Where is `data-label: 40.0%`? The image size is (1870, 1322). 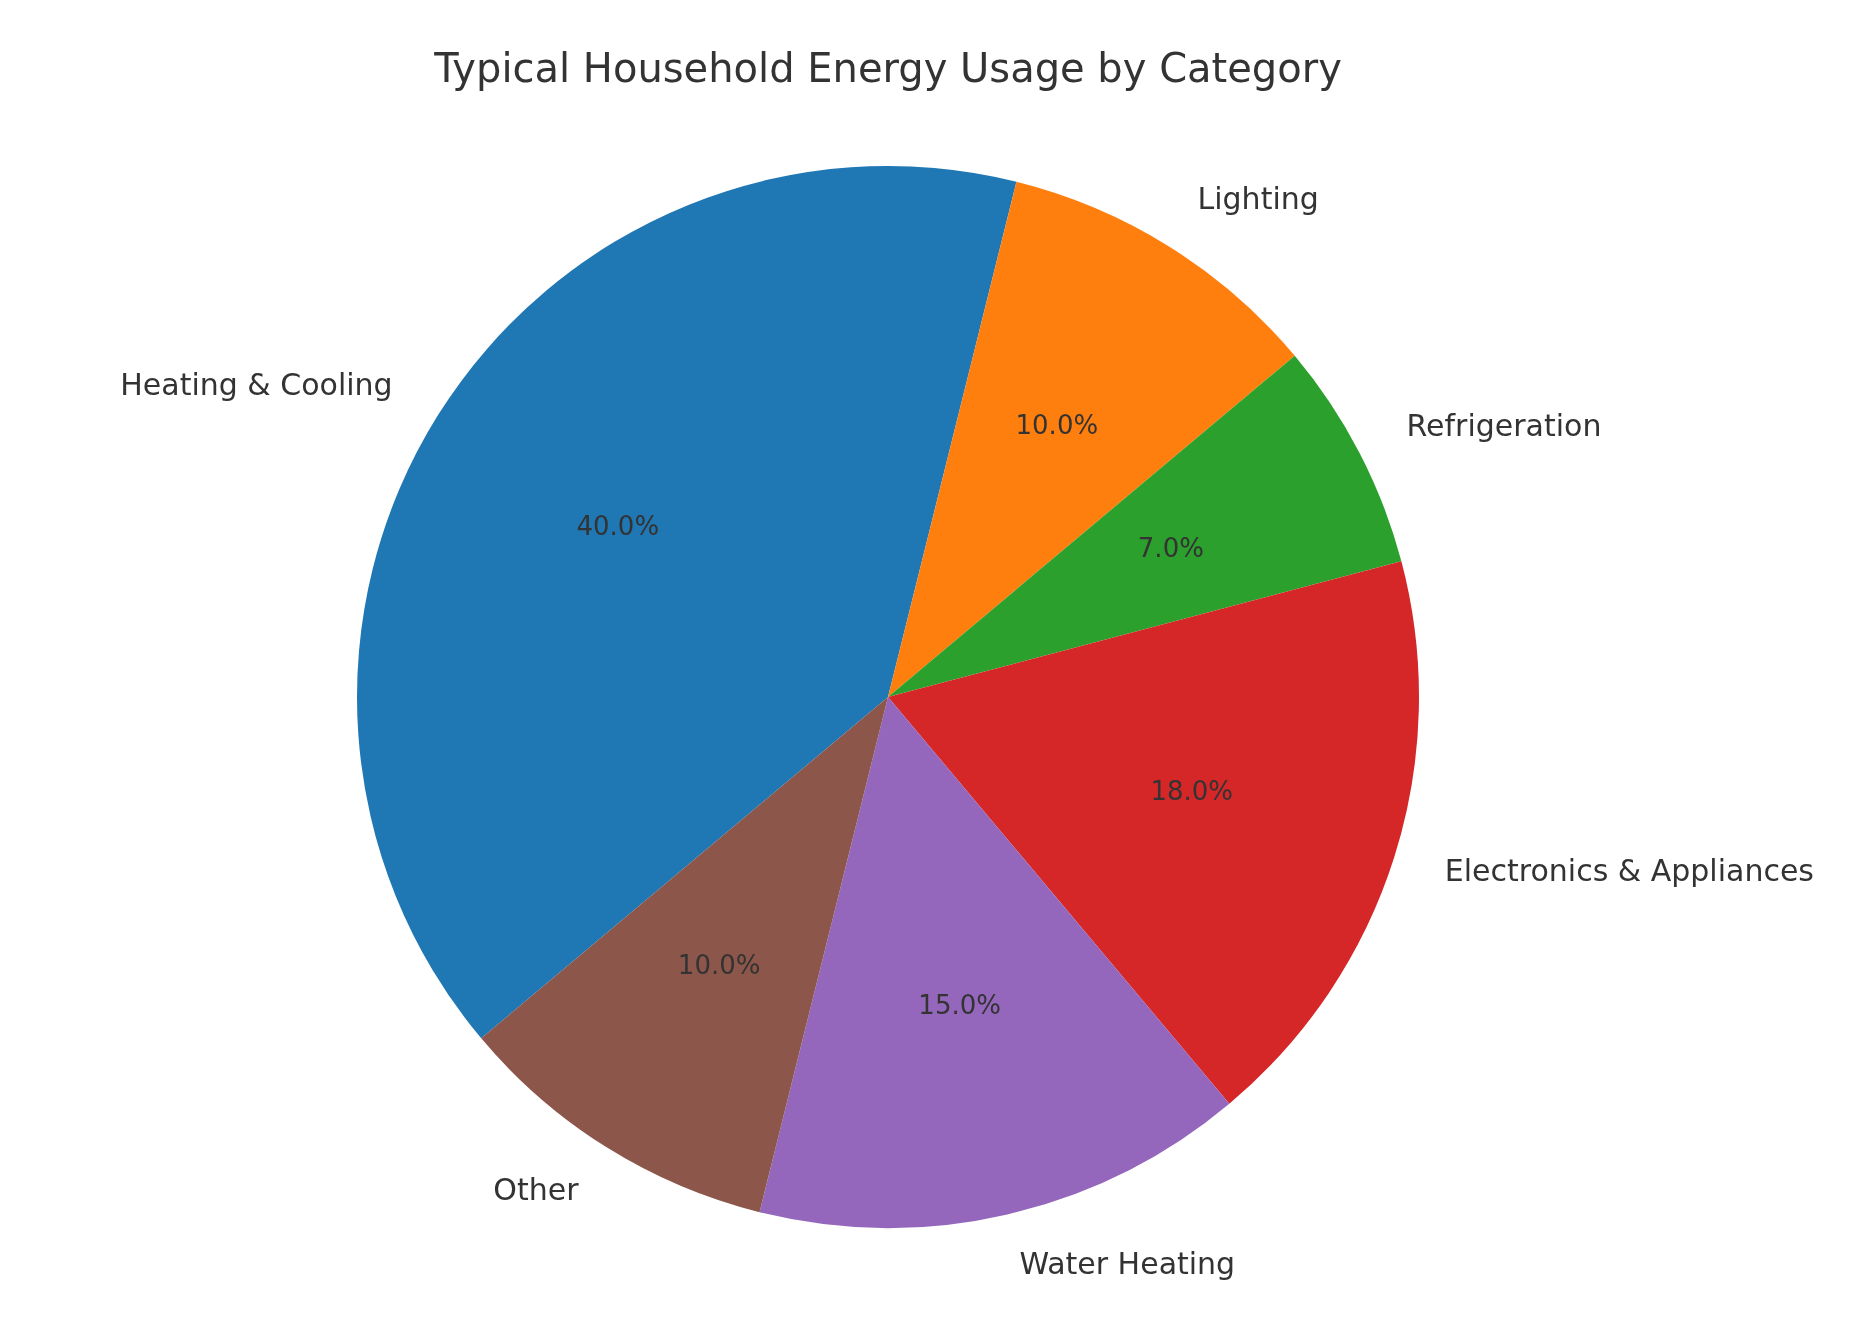 data-label: 40.0% is located at coordinates (618, 525).